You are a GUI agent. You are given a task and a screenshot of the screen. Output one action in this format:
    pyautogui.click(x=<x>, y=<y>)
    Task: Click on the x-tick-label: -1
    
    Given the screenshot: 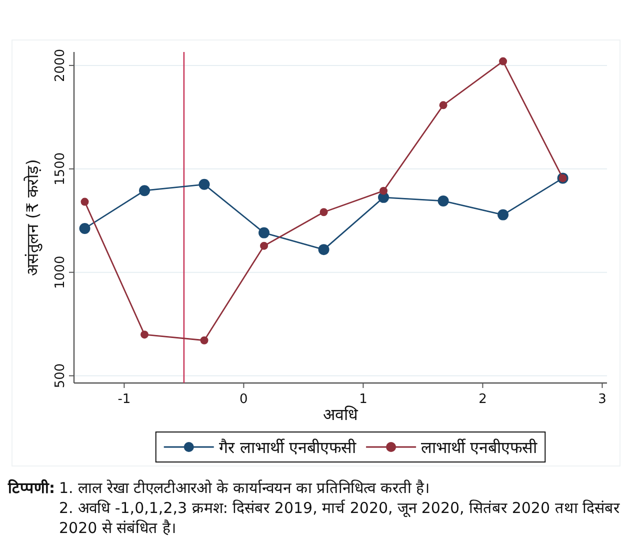 What is the action you would take?
    pyautogui.click(x=124, y=399)
    